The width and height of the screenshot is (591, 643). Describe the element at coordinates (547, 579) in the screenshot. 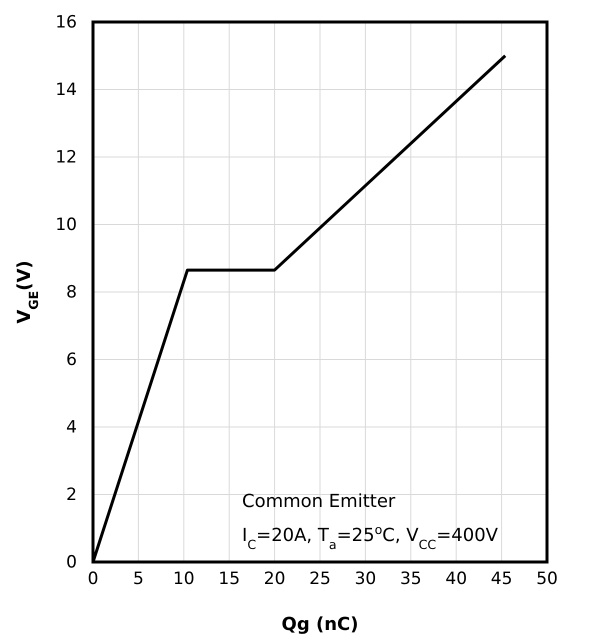

I see `x-tick-label: 50` at that location.